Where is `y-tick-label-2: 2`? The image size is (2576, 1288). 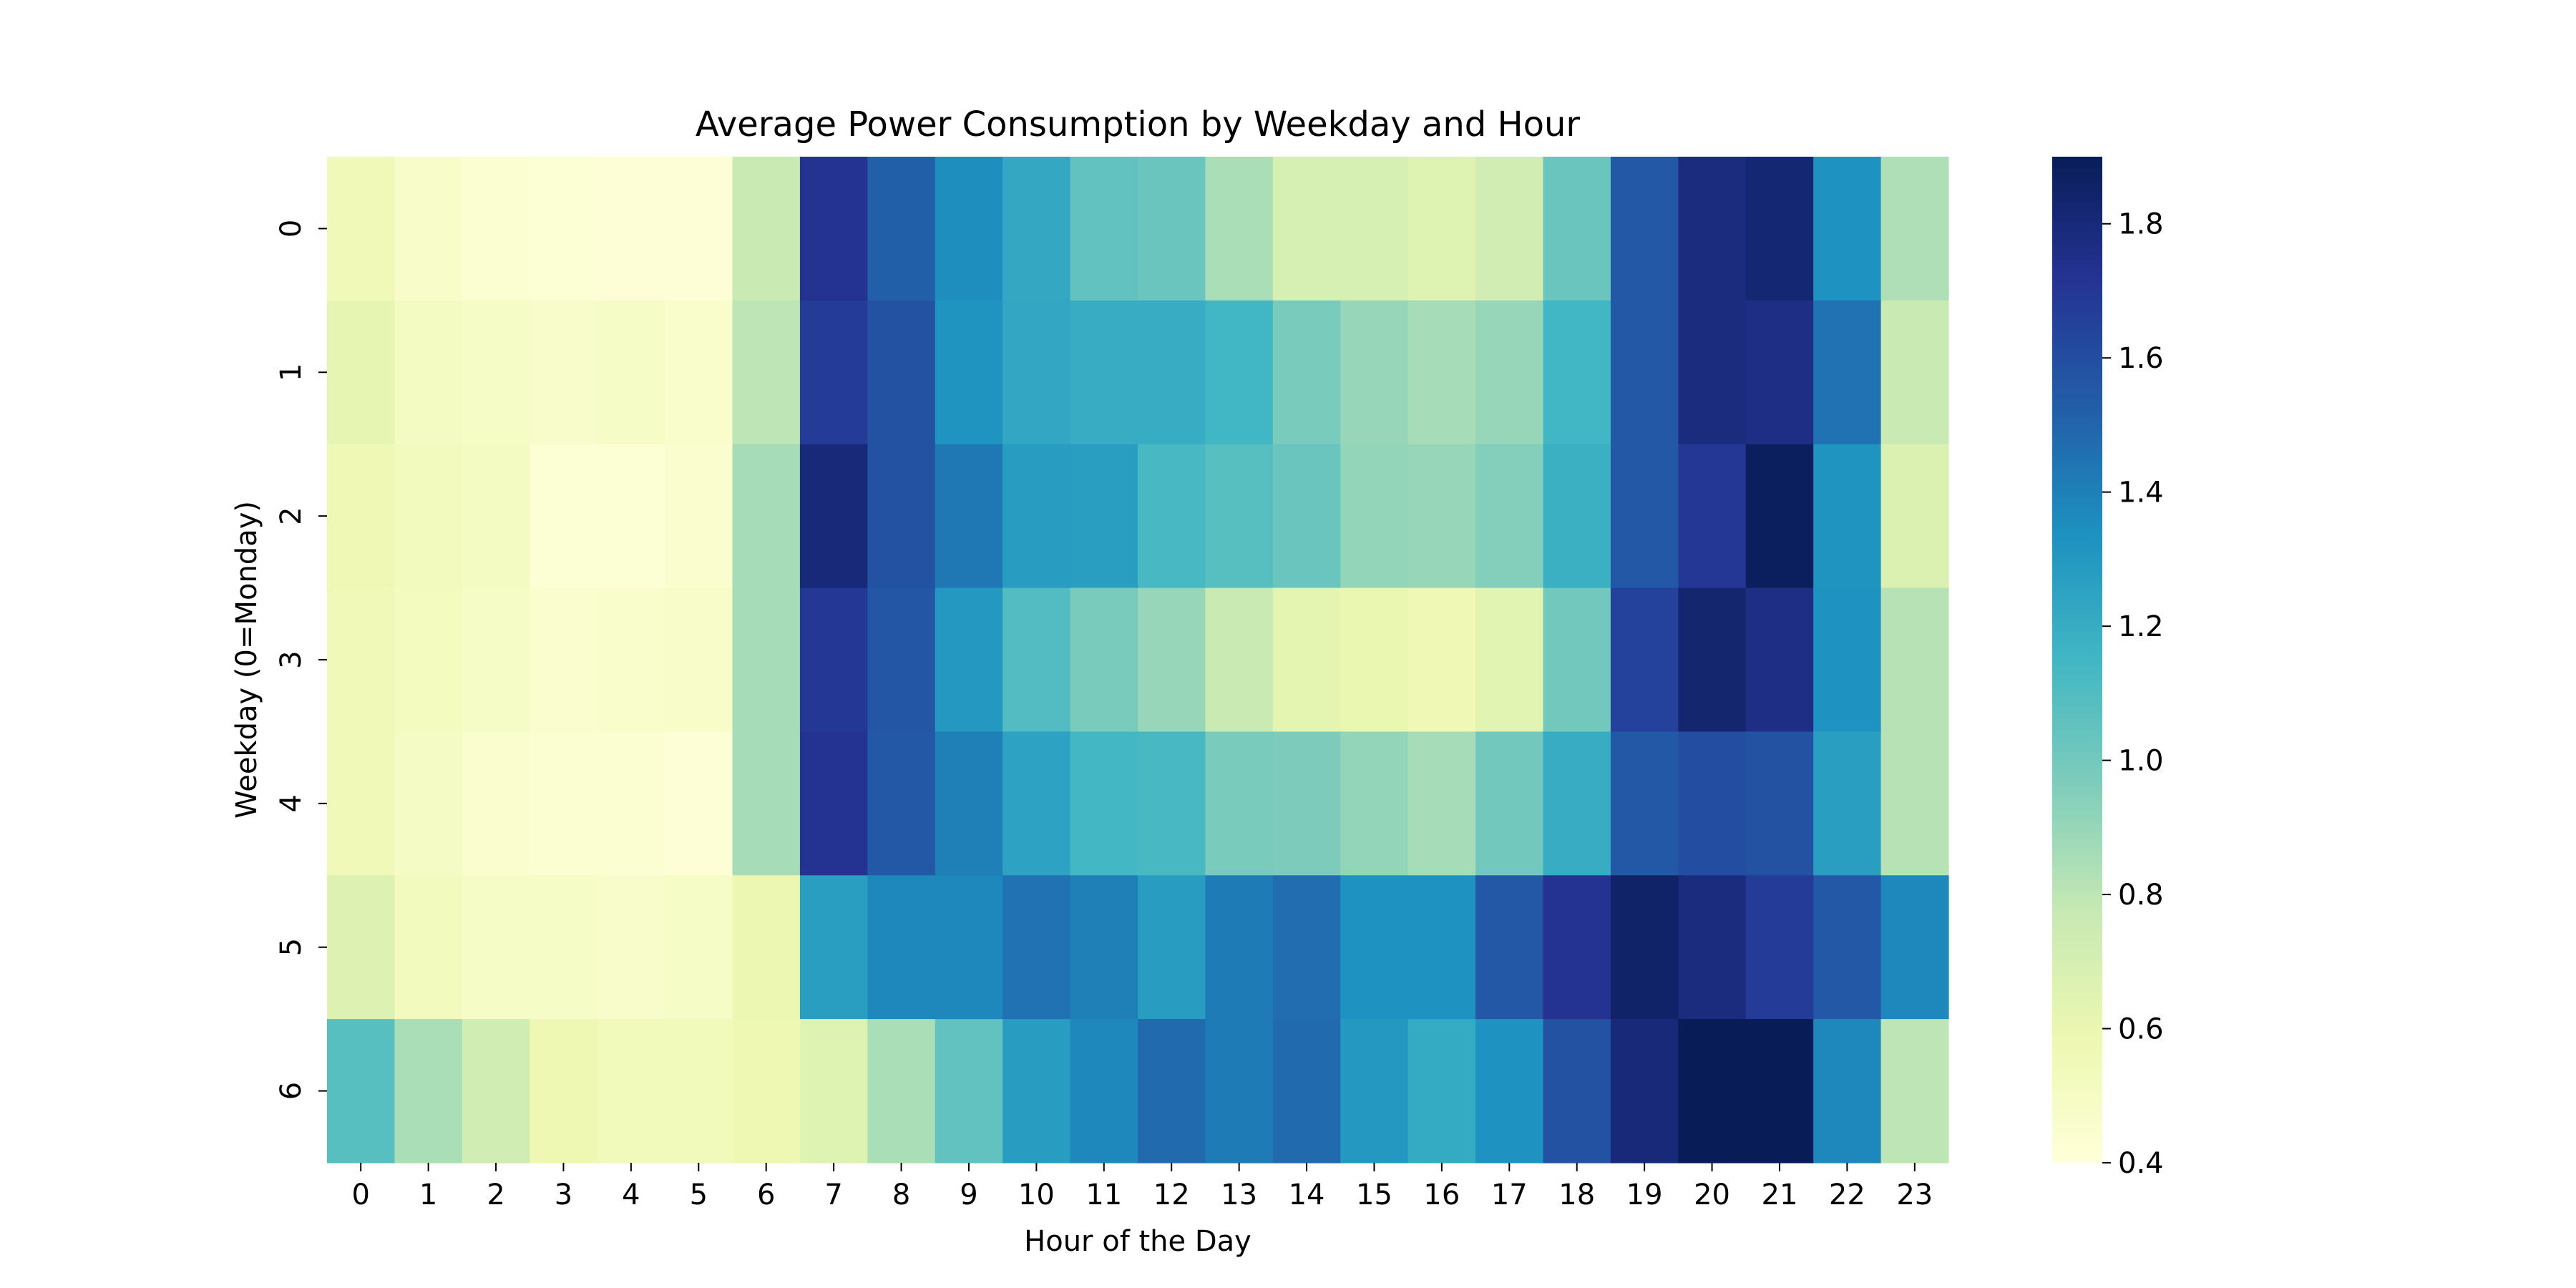 y-tick-label-2: 2 is located at coordinates (291, 516).